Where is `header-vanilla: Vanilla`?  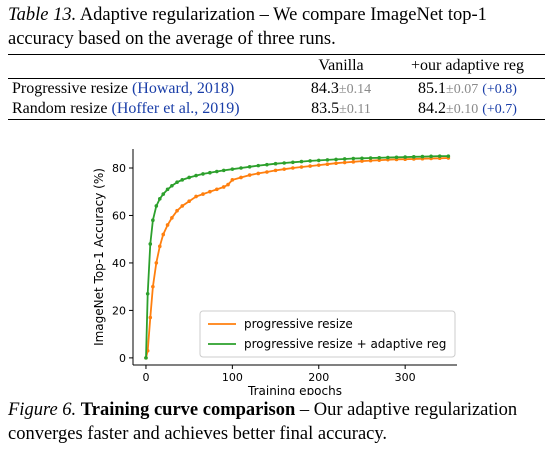
header-vanilla: Vanilla is located at coordinates (341, 65).